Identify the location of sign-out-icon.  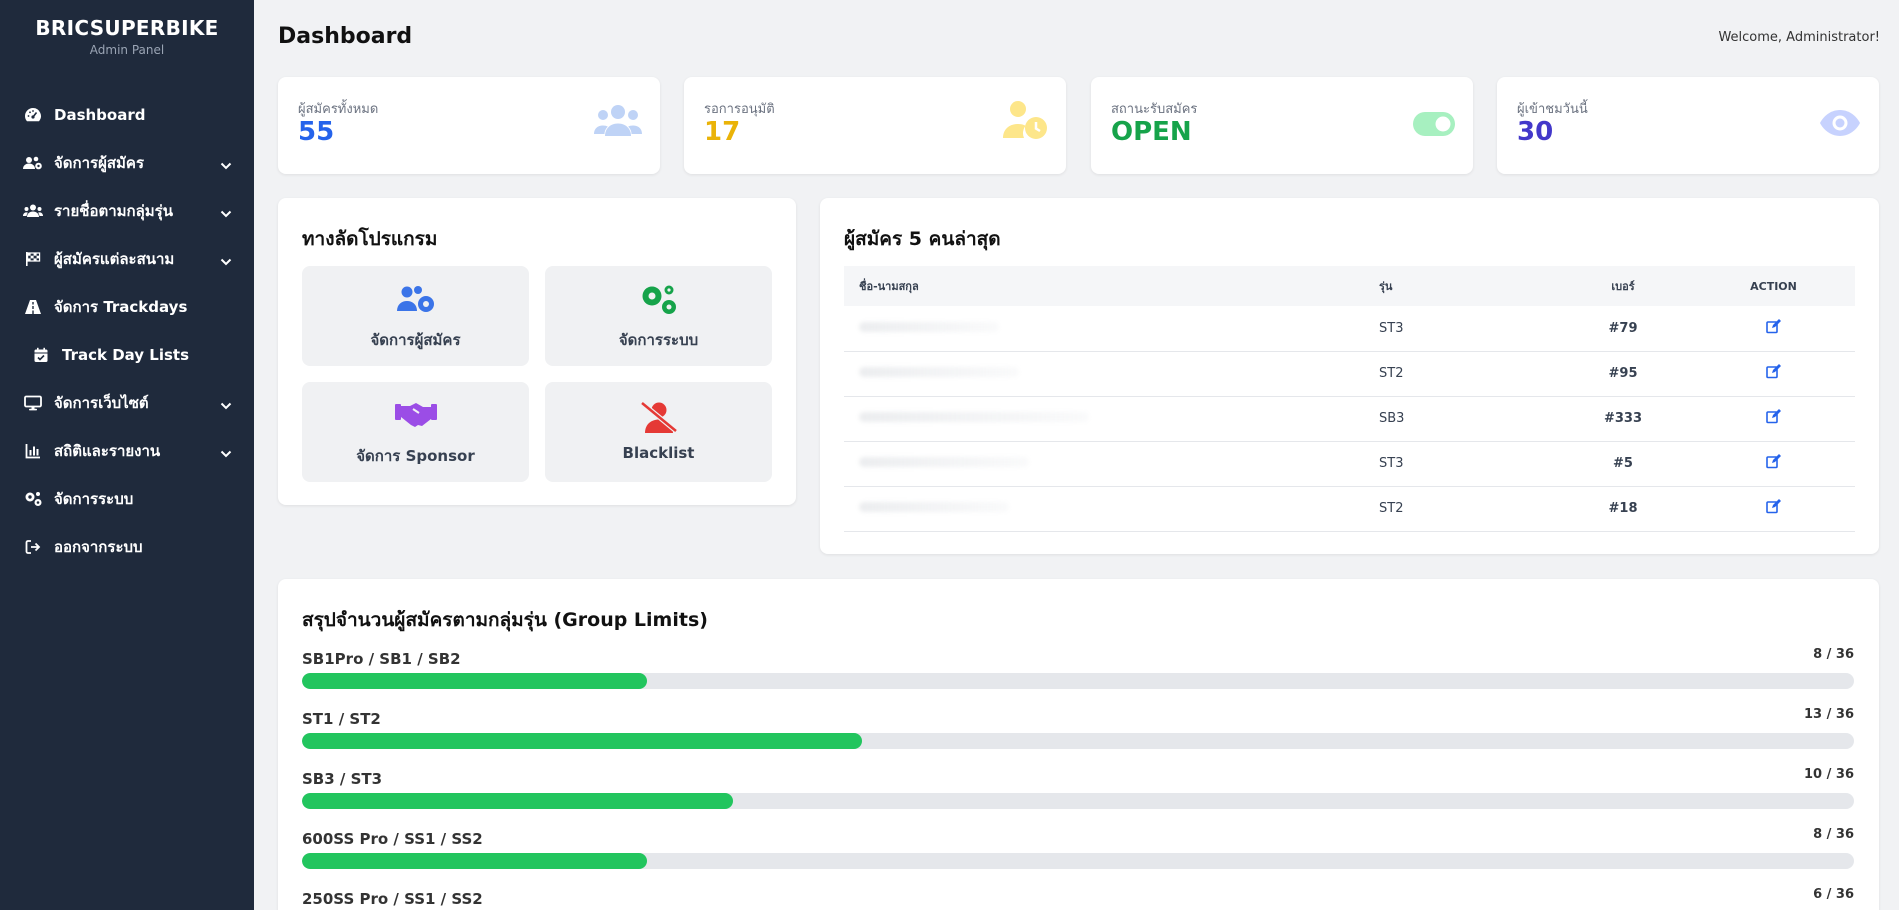
(33, 547).